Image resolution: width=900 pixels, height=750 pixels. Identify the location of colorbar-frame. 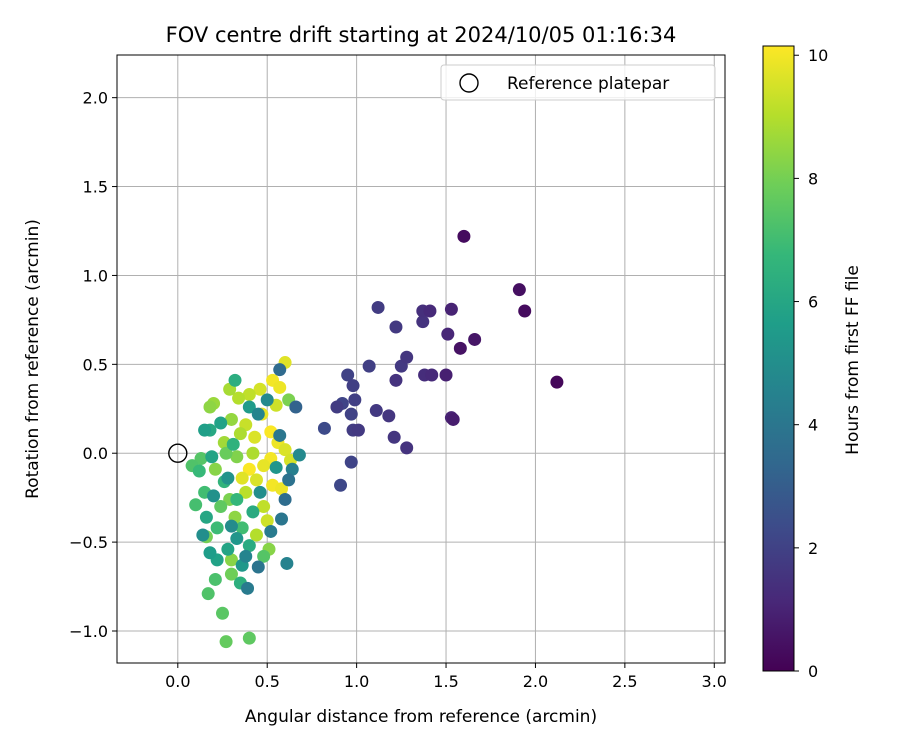
(778, 358).